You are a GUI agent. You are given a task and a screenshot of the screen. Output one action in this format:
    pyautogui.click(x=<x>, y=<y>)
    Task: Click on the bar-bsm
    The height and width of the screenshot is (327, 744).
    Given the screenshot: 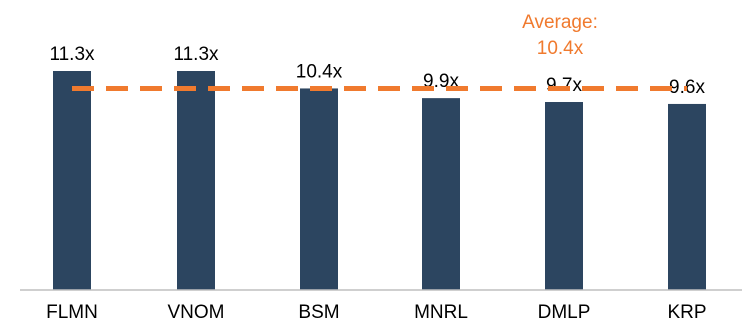 What is the action you would take?
    pyautogui.click(x=319, y=189)
    